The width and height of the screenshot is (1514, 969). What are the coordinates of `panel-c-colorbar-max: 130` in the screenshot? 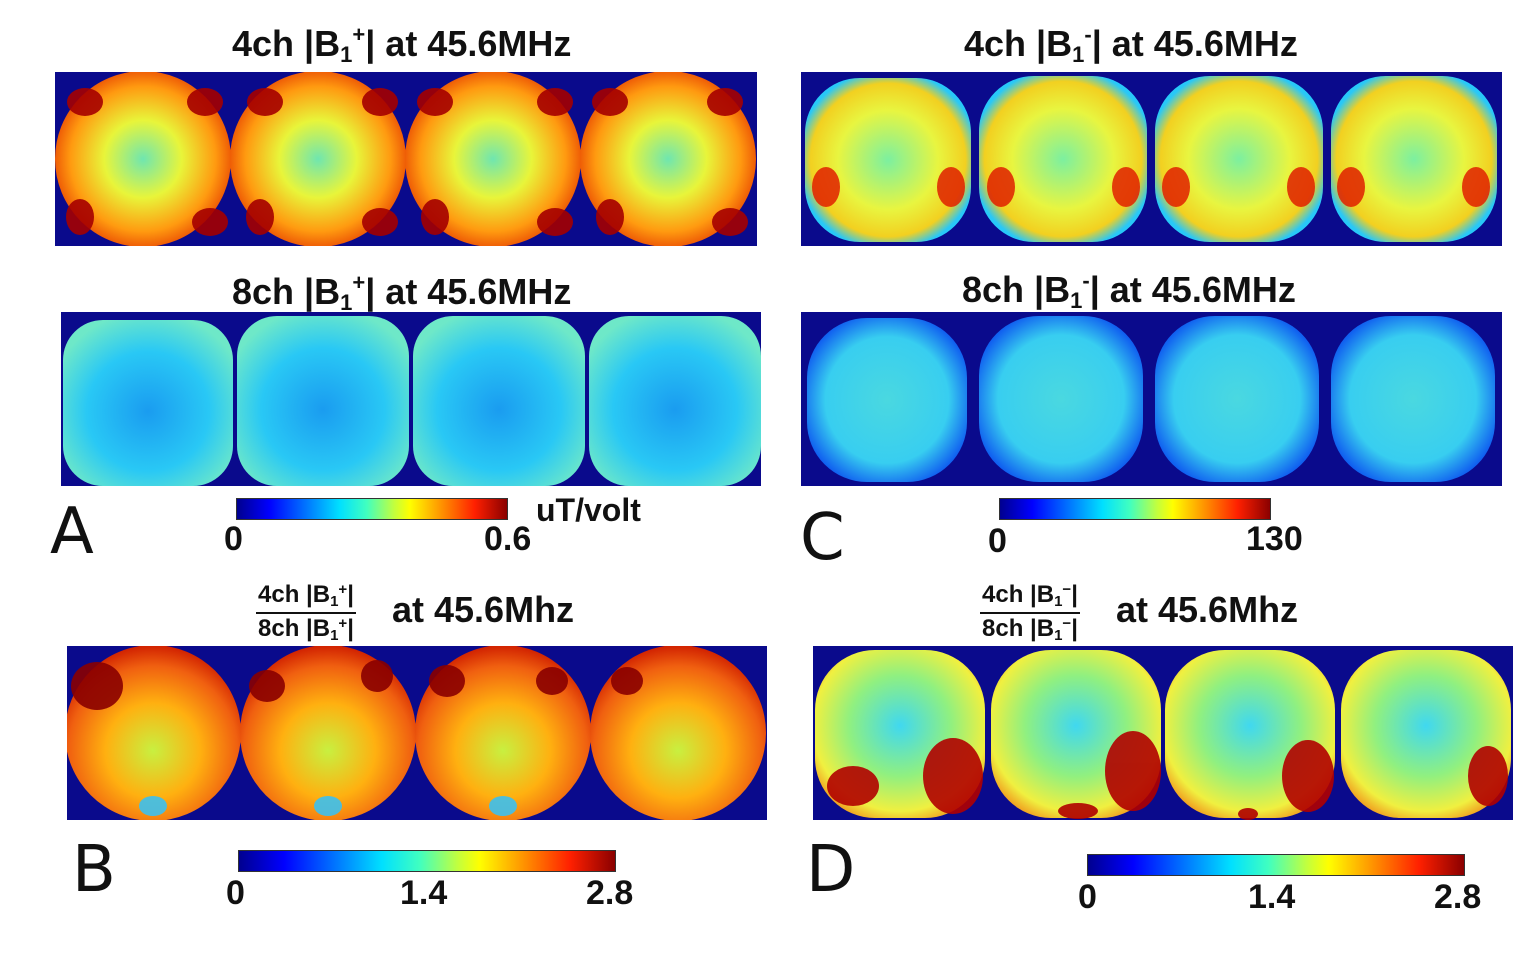 It's located at (1274, 539).